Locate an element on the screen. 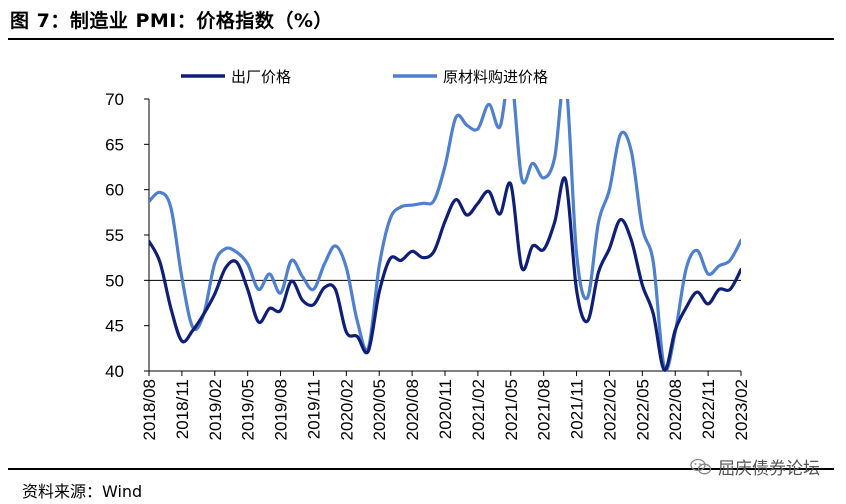  bottom-rule is located at coordinates (421, 469).